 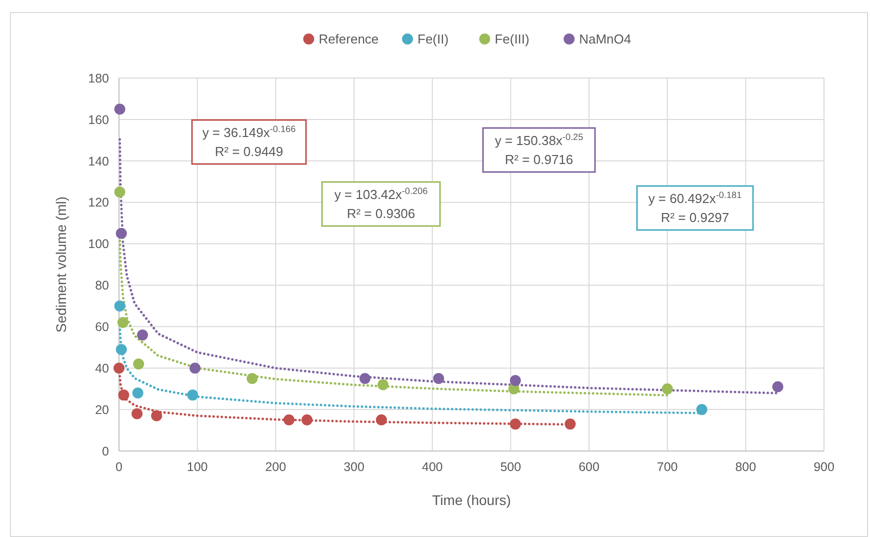 What do you see at coordinates (275, 467) in the screenshot?
I see `x-tick-label: 200` at bounding box center [275, 467].